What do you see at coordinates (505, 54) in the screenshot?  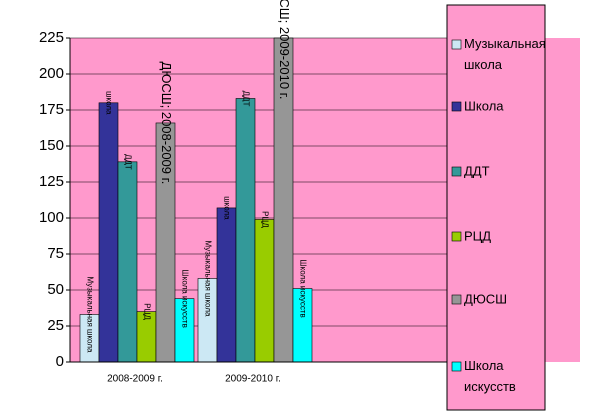 I see `legend-label: Музыкальная школа` at bounding box center [505, 54].